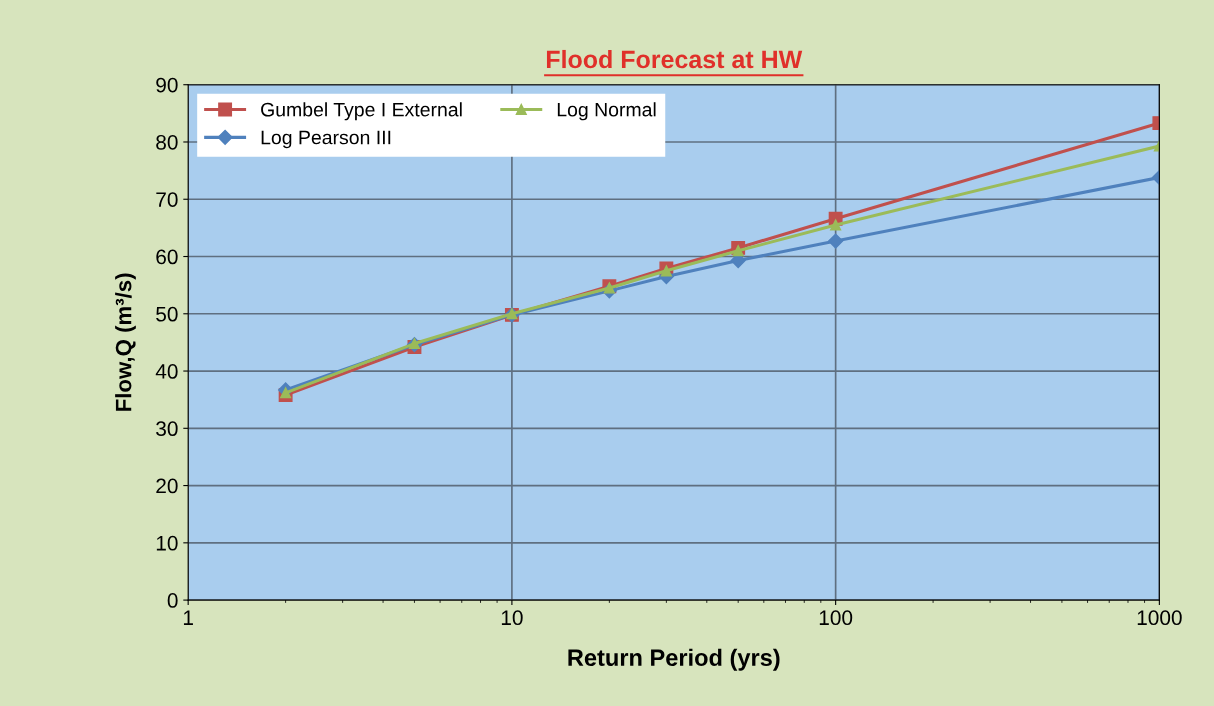  What do you see at coordinates (674, 59) in the screenshot?
I see `chart-title: Flood Forecast at HW` at bounding box center [674, 59].